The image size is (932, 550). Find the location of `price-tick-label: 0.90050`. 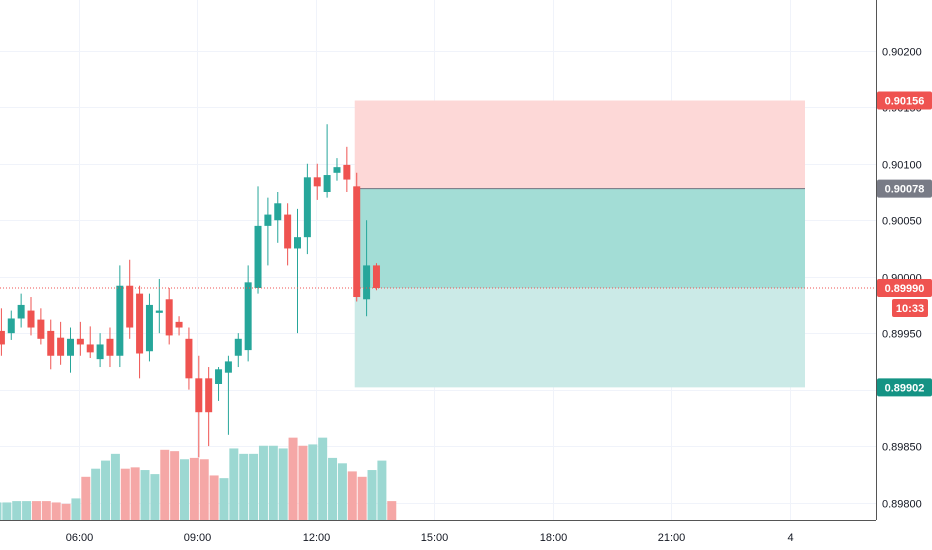

price-tick-label: 0.90050 is located at coordinates (902, 222).